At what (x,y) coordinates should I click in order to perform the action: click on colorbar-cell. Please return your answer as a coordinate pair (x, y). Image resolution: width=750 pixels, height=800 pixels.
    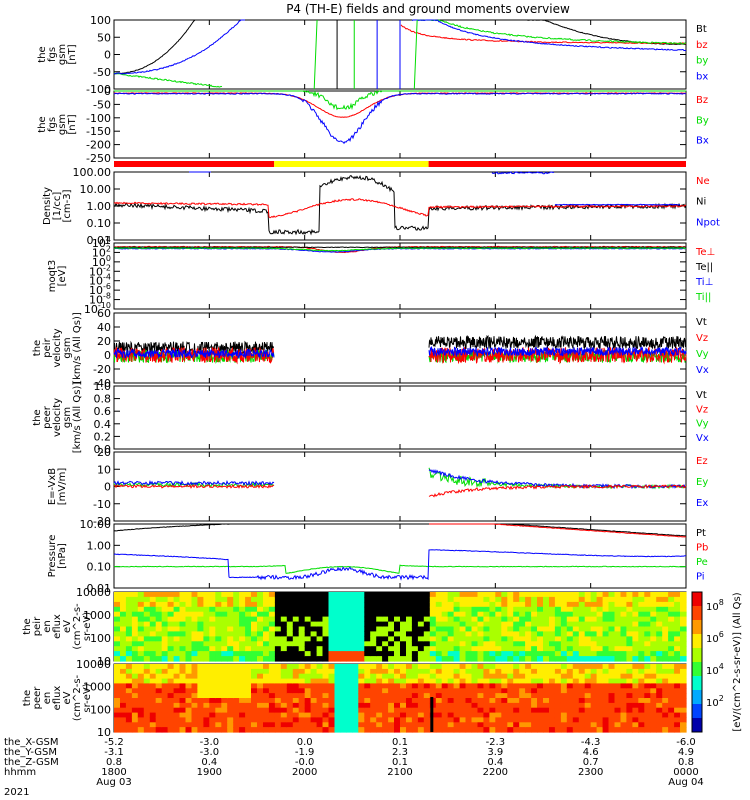
    Looking at the image, I should click on (697, 695).